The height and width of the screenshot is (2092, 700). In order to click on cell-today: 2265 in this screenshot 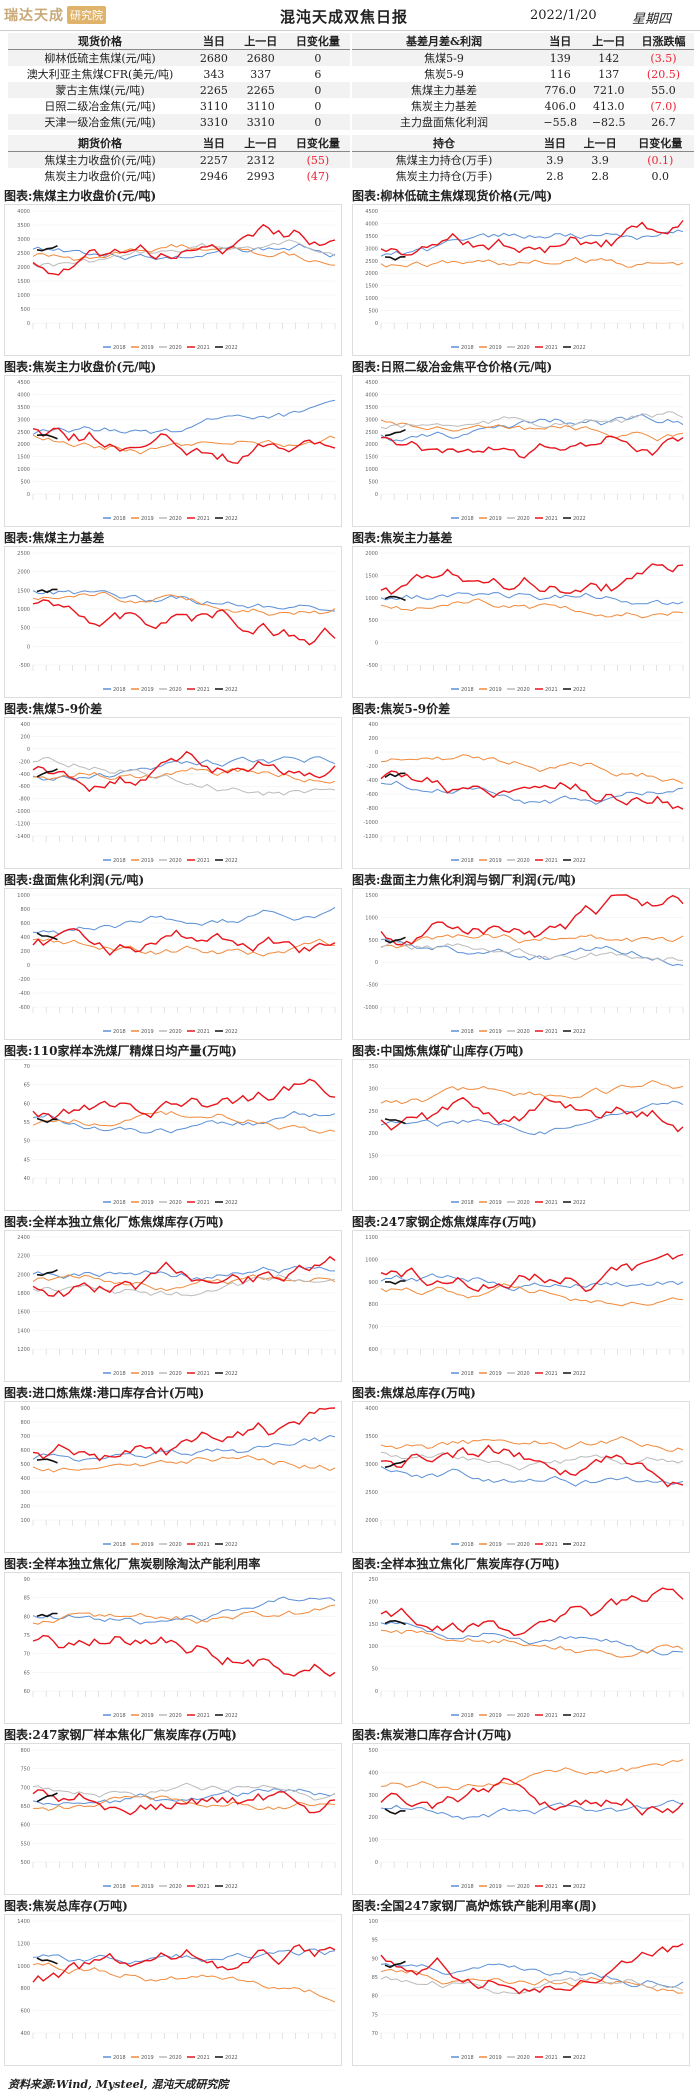, I will do `click(214, 90)`.